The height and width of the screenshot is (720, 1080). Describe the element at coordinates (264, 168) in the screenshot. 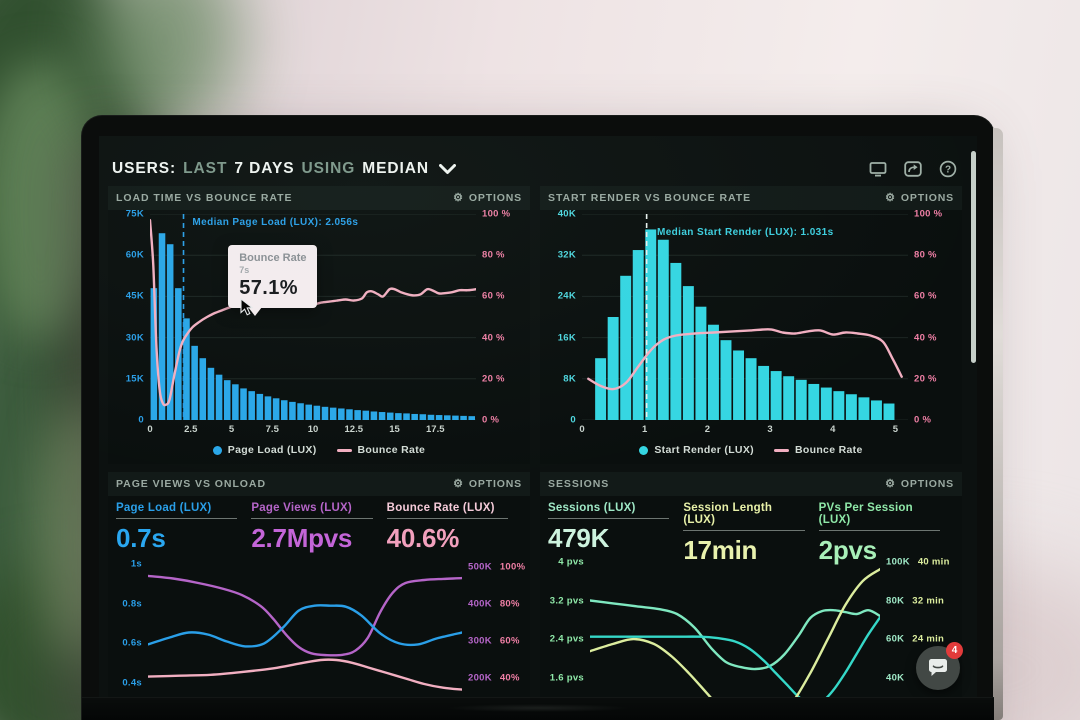

I see `header-segment: 7 DAYS` at that location.